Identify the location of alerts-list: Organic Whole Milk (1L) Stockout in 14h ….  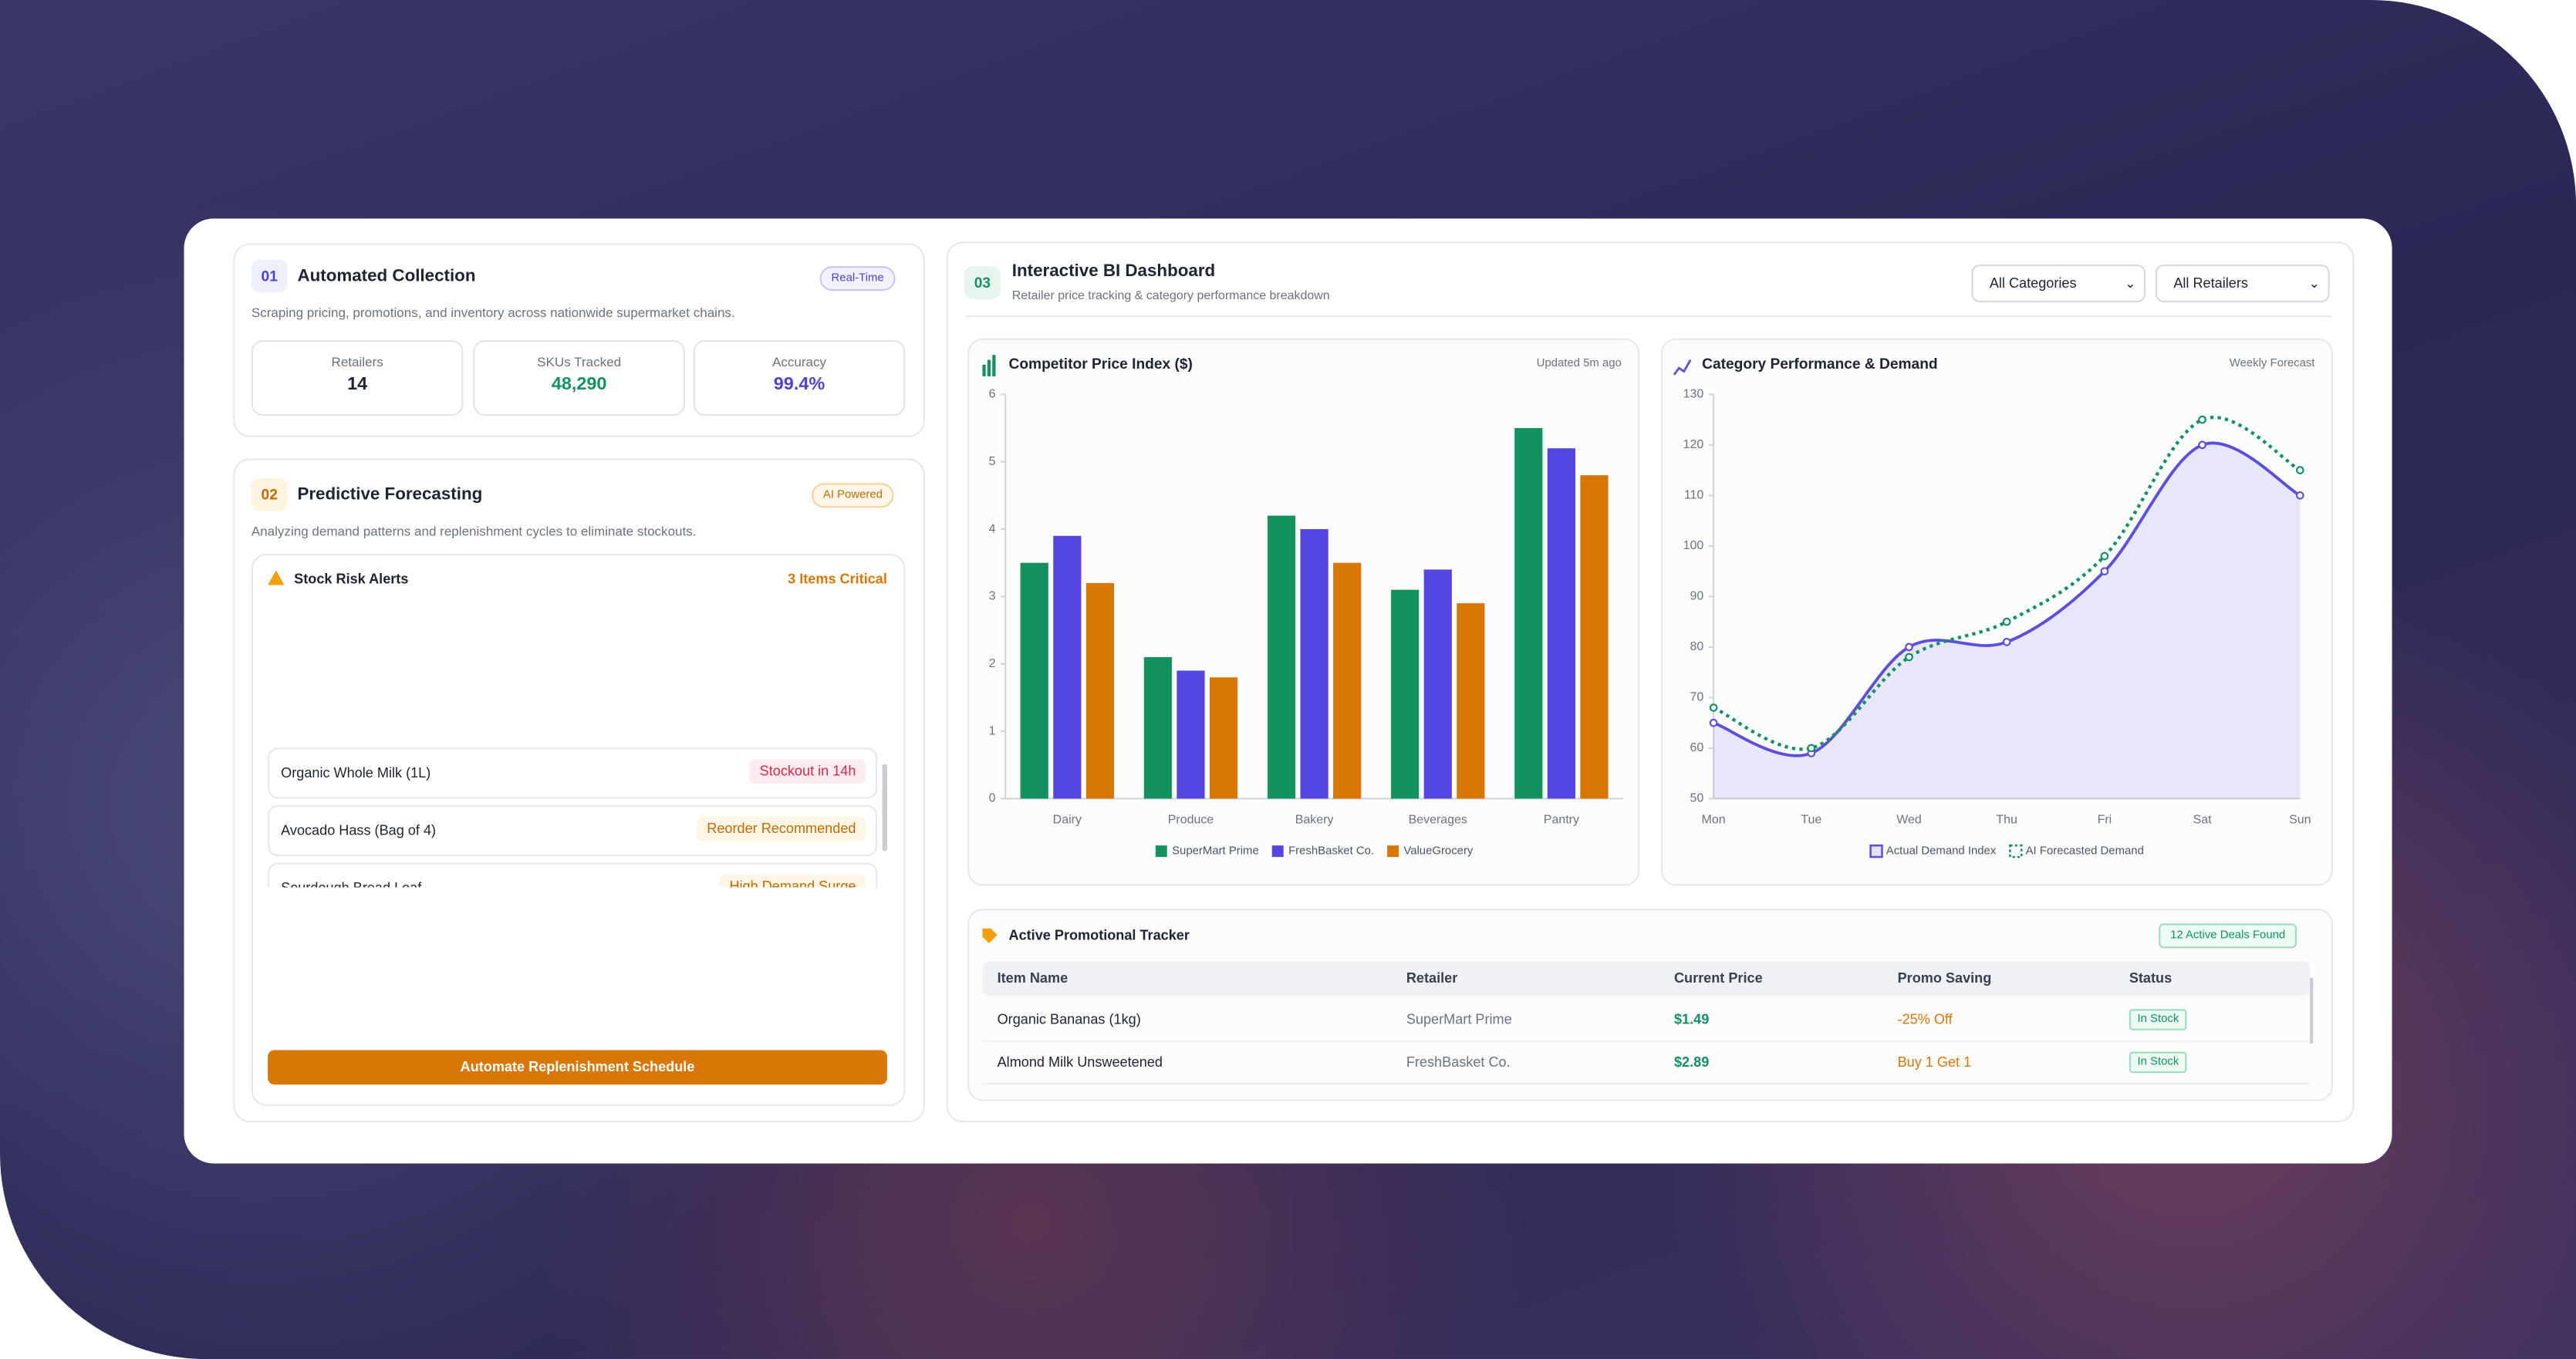
(573, 817).